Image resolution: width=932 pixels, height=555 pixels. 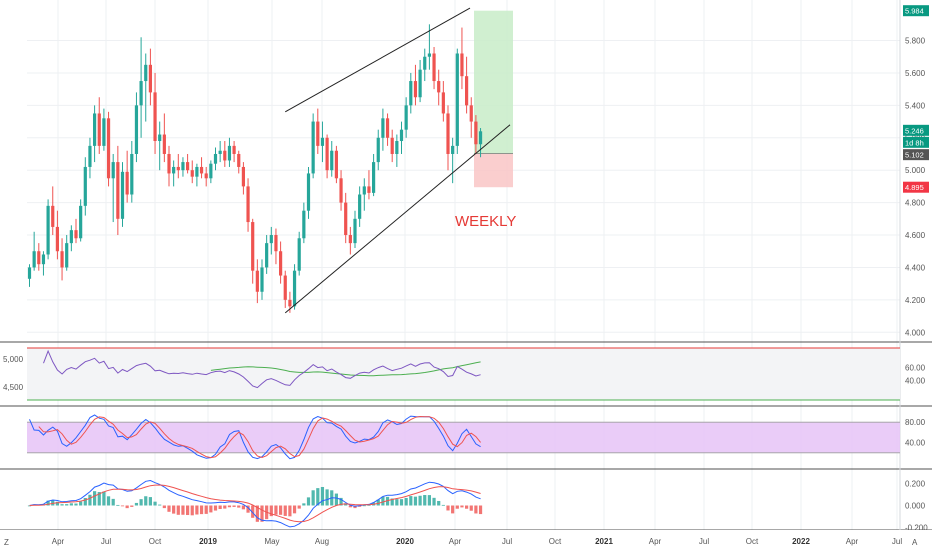 I want to click on month-tick-label: Jul, so click(x=507, y=541).